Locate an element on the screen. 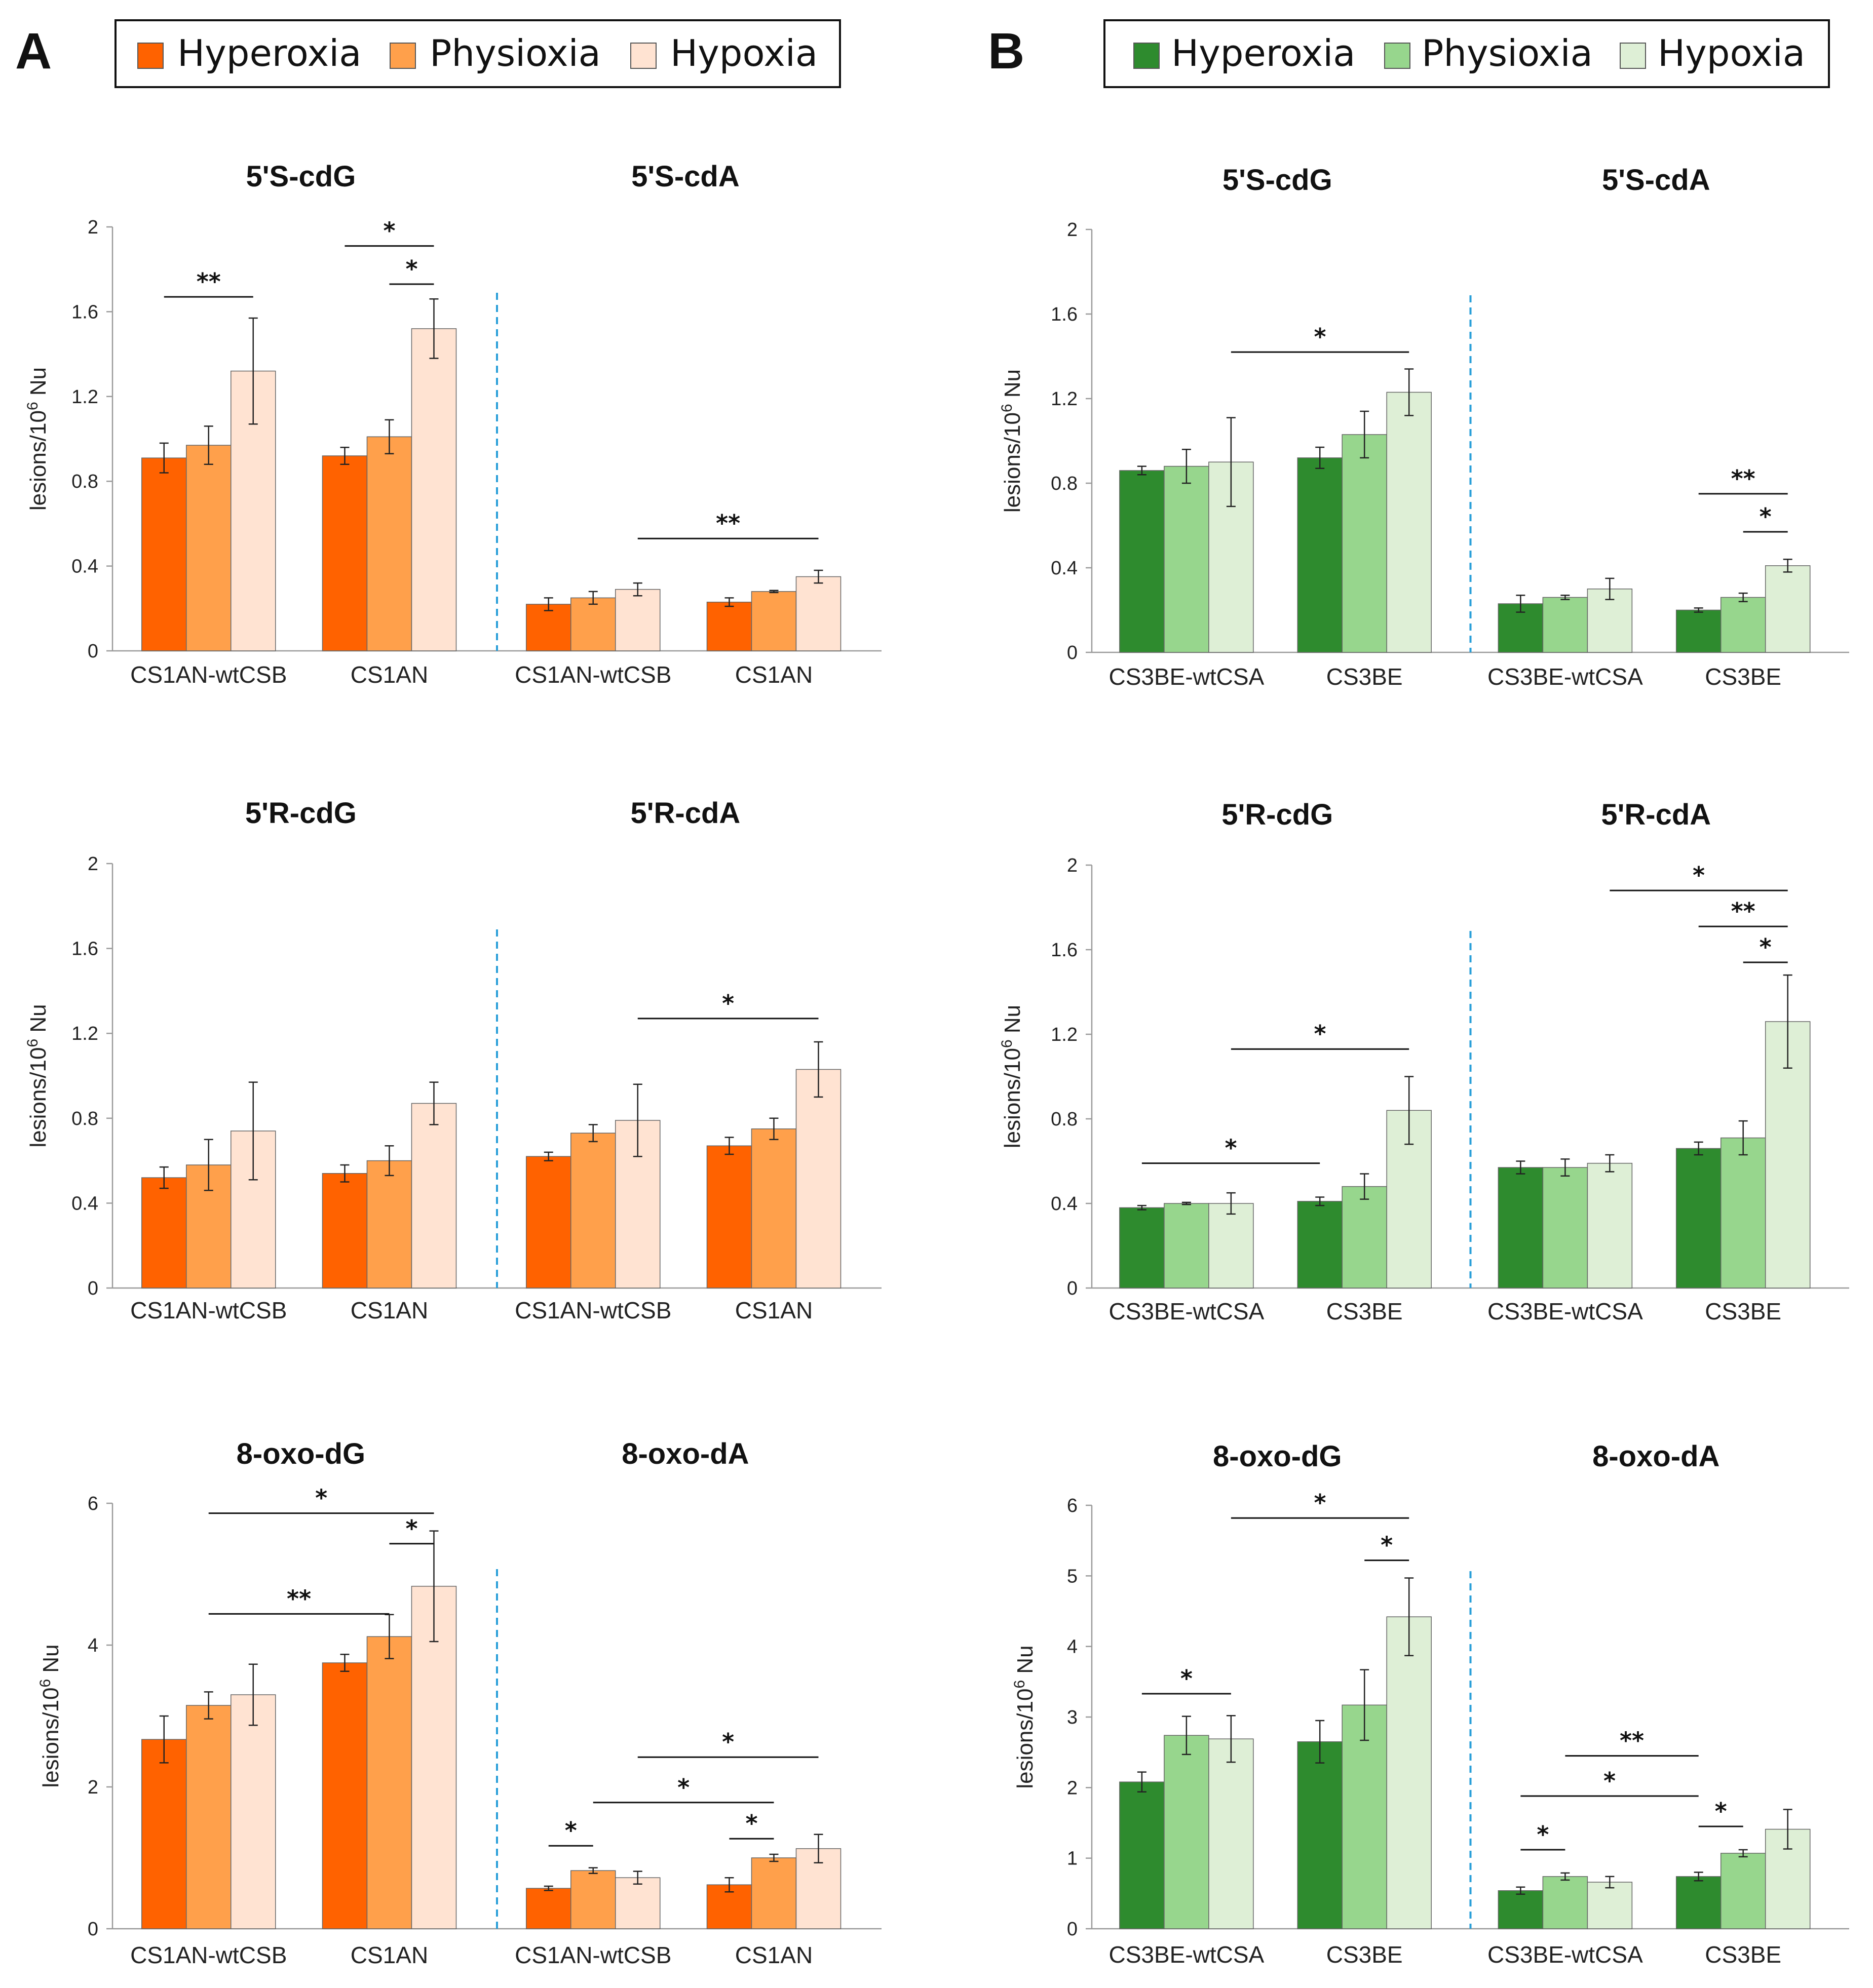 This screenshot has width=1873, height=1988. chart-title: 5'R-cdA is located at coordinates (1656, 814).